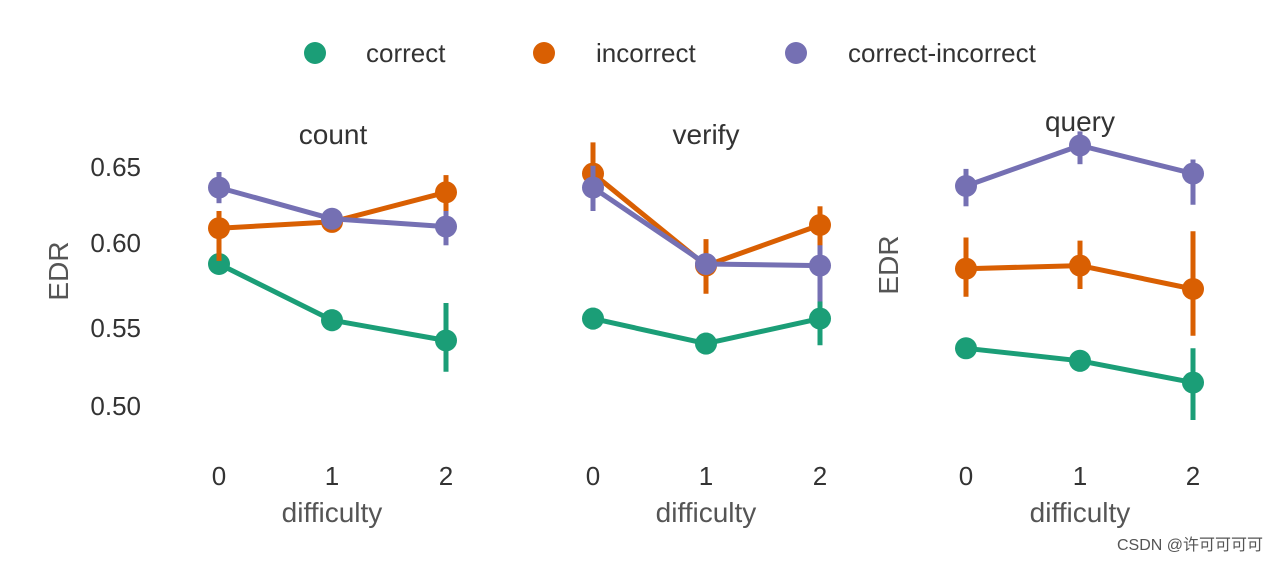 The width and height of the screenshot is (1280, 563). What do you see at coordinates (315, 53) in the screenshot?
I see `legend-marker-correct` at bounding box center [315, 53].